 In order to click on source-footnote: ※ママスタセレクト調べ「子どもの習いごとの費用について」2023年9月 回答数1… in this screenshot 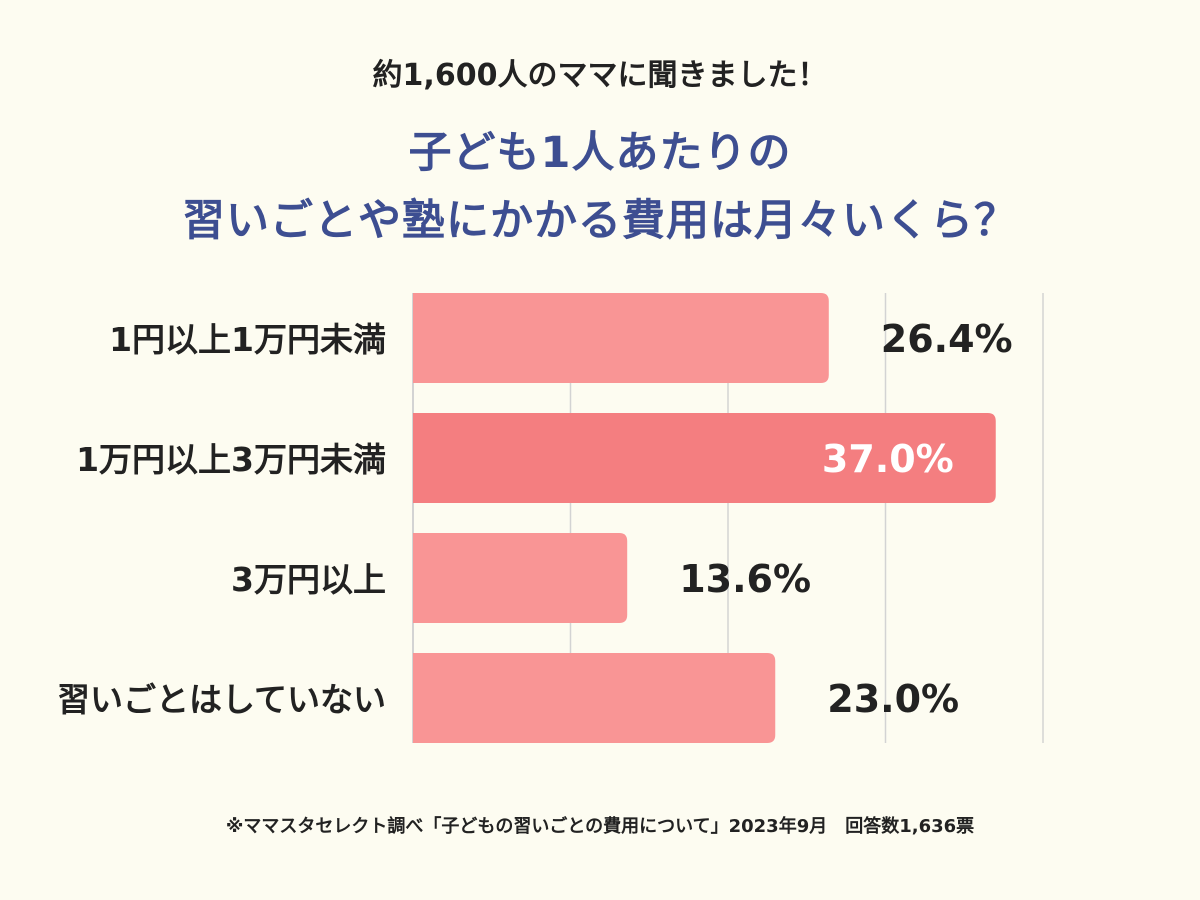, I will do `click(600, 826)`.